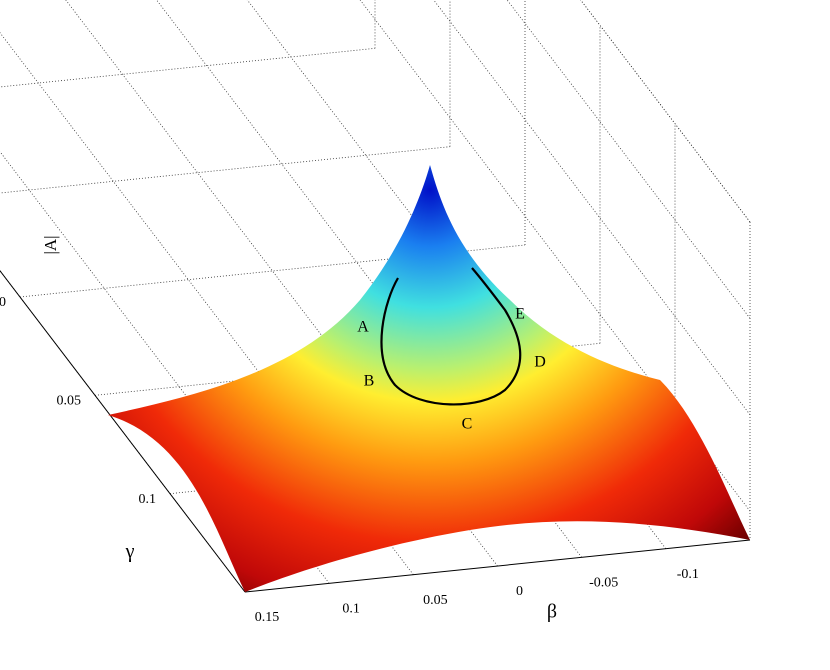 The width and height of the screenshot is (830, 670). What do you see at coordinates (451, 336) in the screenshot?
I see `trajectory` at bounding box center [451, 336].